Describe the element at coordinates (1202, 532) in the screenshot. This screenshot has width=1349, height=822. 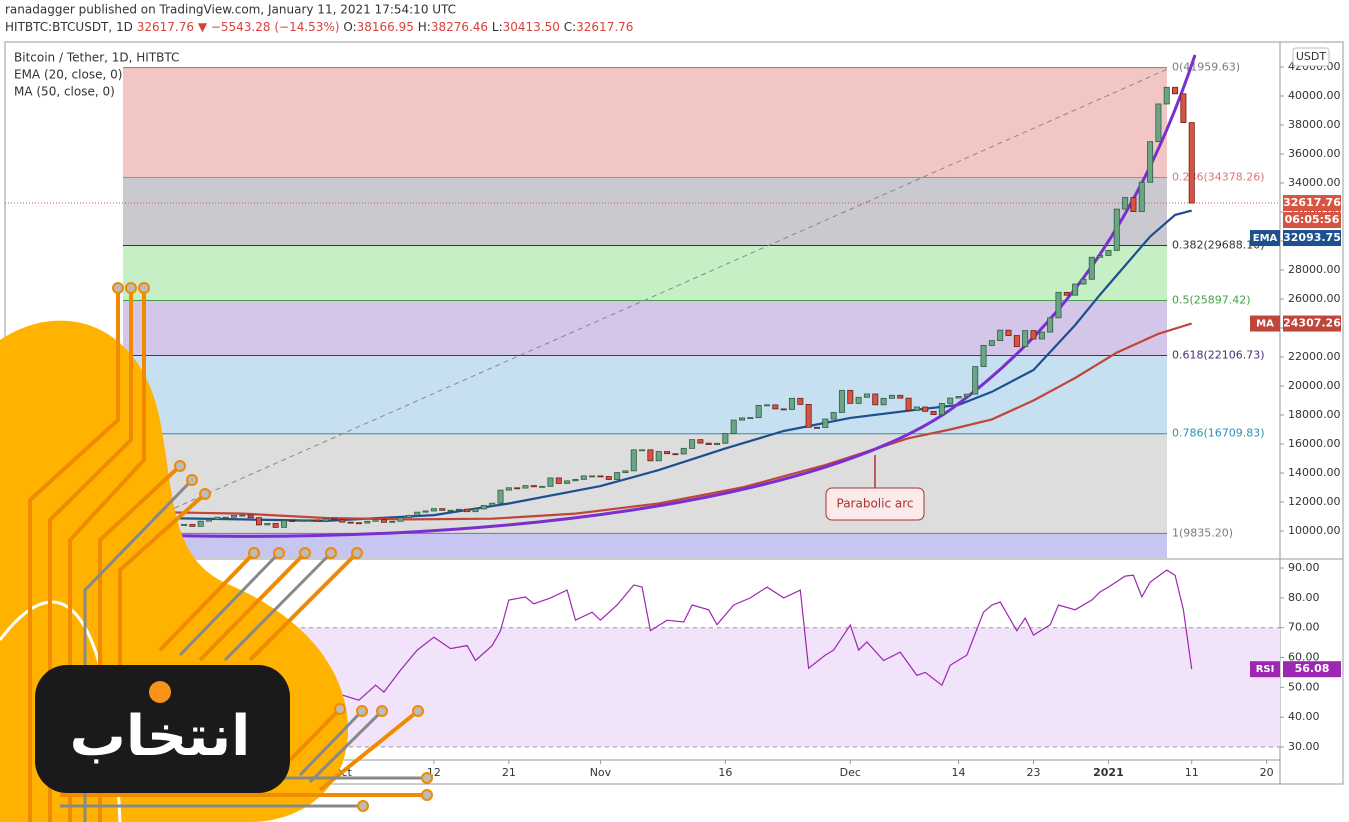
I see `fib-label: 1(9835.20)` at that location.